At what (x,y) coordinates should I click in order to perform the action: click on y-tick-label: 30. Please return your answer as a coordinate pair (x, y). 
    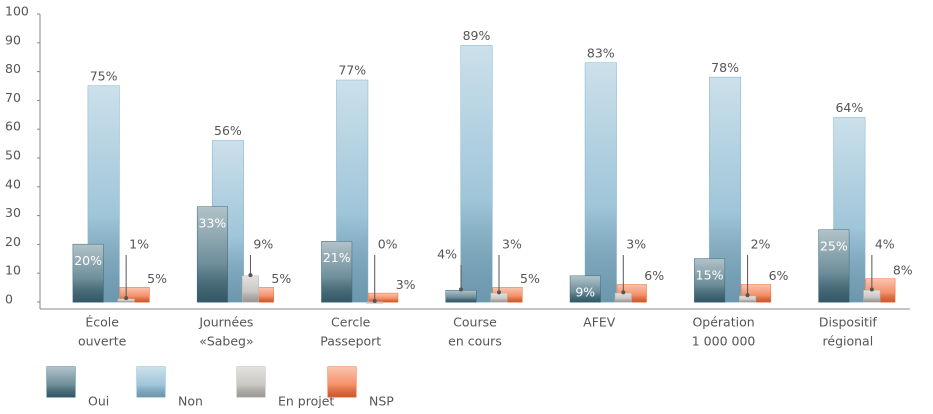
    Looking at the image, I should click on (13, 212).